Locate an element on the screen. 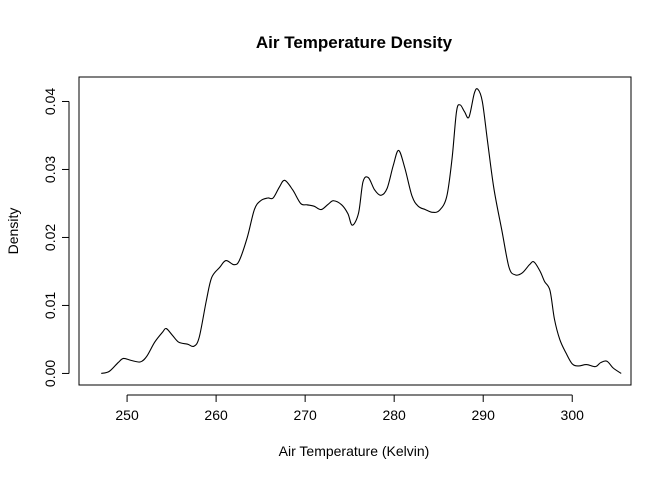 The image size is (672, 480). x-tick-label: 290 is located at coordinates (484, 415).